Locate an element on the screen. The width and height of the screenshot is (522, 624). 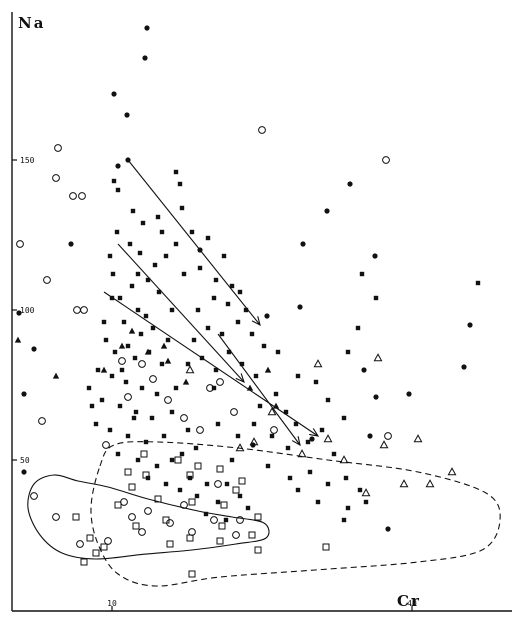
y-tick-label: 100 is located at coordinates (27, 310).